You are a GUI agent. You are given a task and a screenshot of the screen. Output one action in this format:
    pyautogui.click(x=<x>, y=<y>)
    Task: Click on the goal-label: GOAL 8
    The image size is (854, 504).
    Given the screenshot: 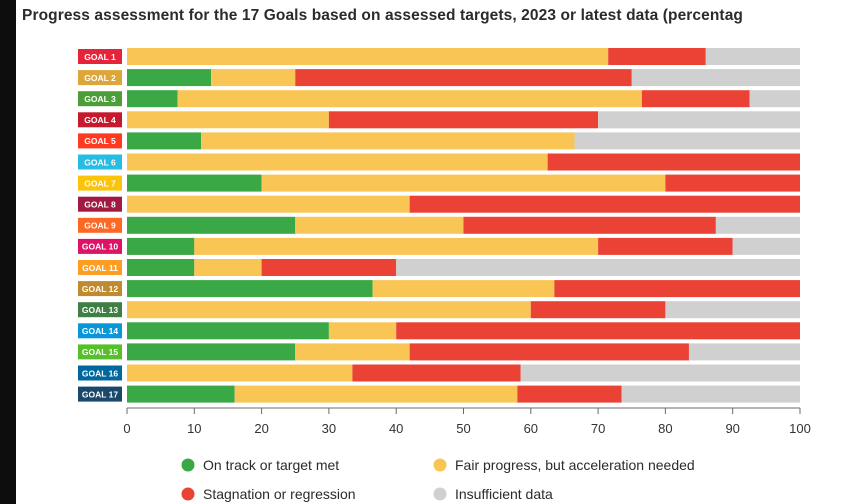 What is the action you would take?
    pyautogui.click(x=100, y=205)
    